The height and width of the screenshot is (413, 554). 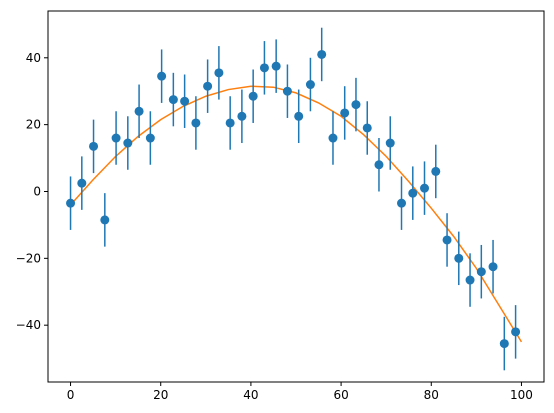 What do you see at coordinates (33, 125) in the screenshot?
I see `y-tick-label: 20` at bounding box center [33, 125].